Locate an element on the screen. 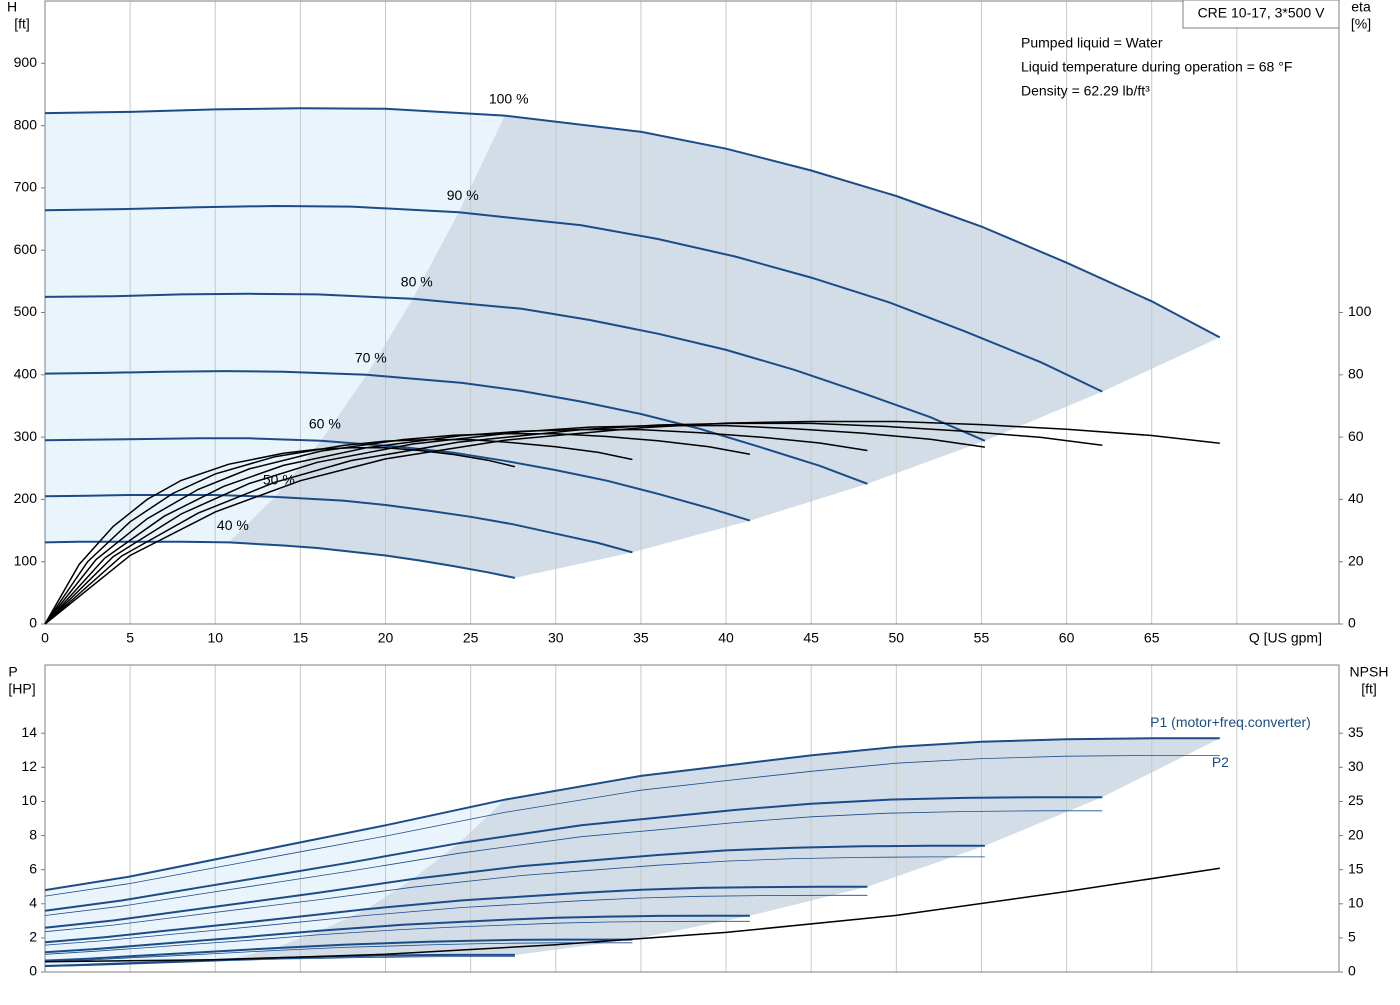 This screenshot has height=1005, width=1400. x-tick-label: 25 is located at coordinates (471, 638).